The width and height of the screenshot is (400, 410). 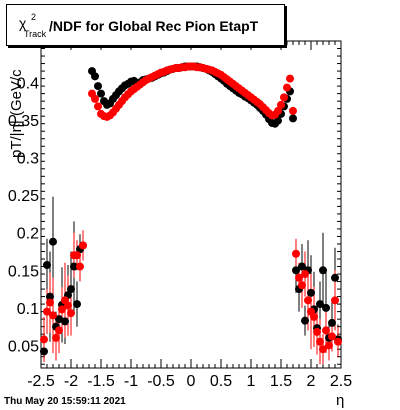 What do you see at coordinates (23, 121) in the screenshot?
I see `y-tick-label: 0.35` at bounding box center [23, 121].